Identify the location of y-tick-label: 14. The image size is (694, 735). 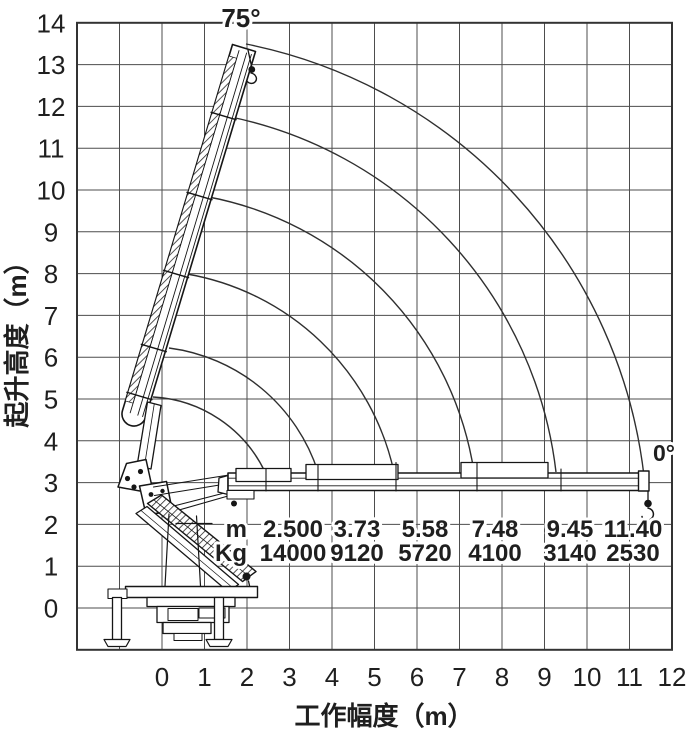
(51, 23).